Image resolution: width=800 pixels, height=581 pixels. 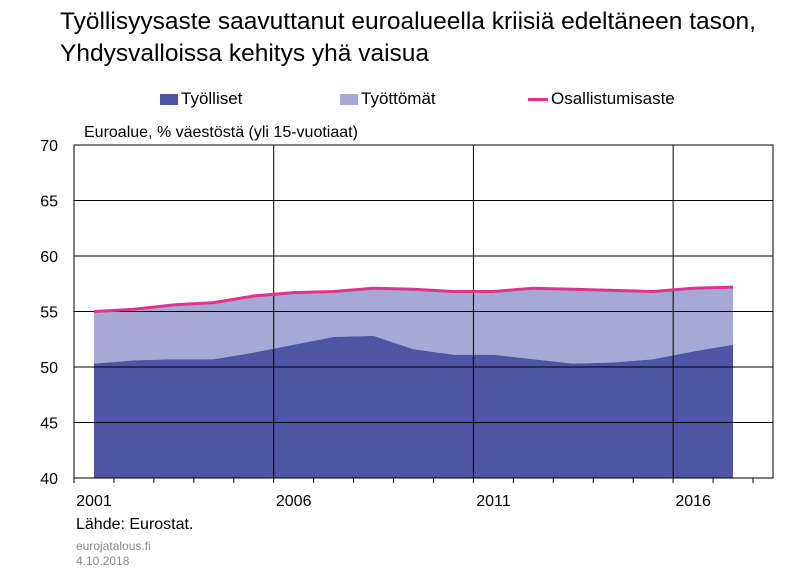 What do you see at coordinates (169, 99) in the screenshot?
I see `legend-swatch-employed` at bounding box center [169, 99].